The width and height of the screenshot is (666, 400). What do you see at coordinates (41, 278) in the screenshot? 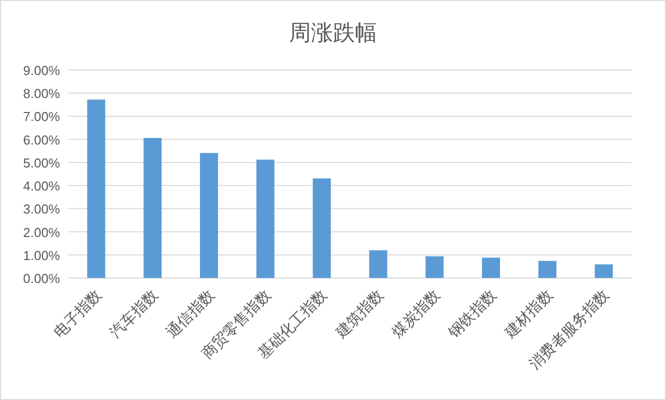
I see `y-tick-label: 0.00%` at bounding box center [41, 278].